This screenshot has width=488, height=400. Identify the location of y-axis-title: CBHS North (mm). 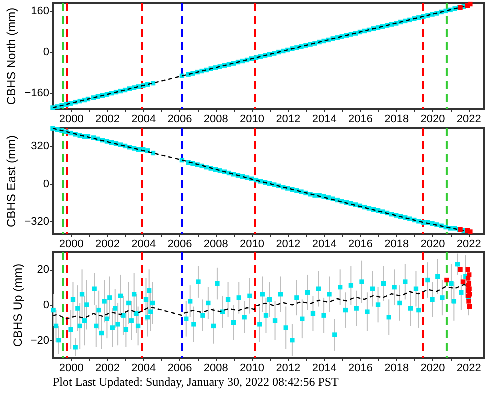
(11, 57).